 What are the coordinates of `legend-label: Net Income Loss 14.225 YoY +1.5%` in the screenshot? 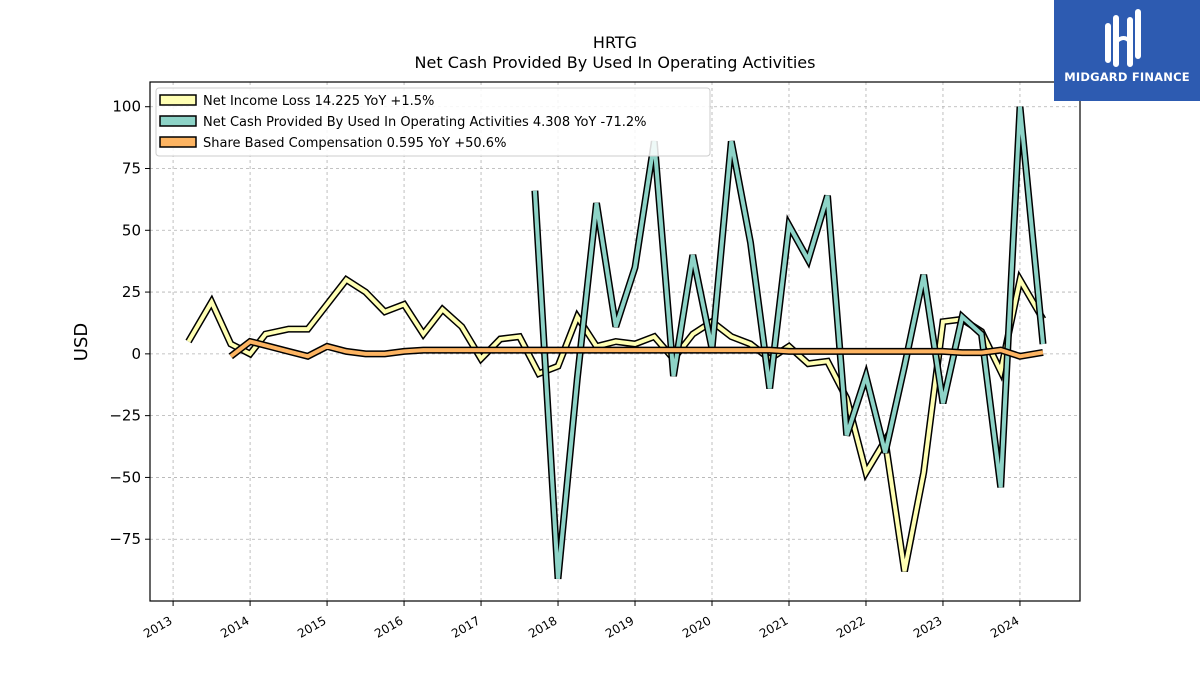 It's located at (318, 101).